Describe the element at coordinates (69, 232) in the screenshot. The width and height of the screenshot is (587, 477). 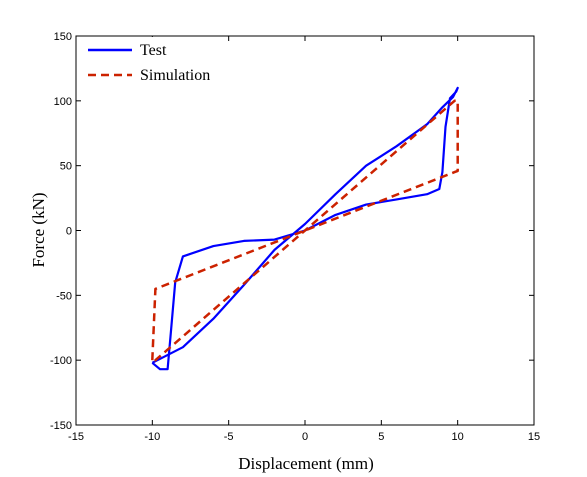
I see `y-tick-label: 0` at that location.